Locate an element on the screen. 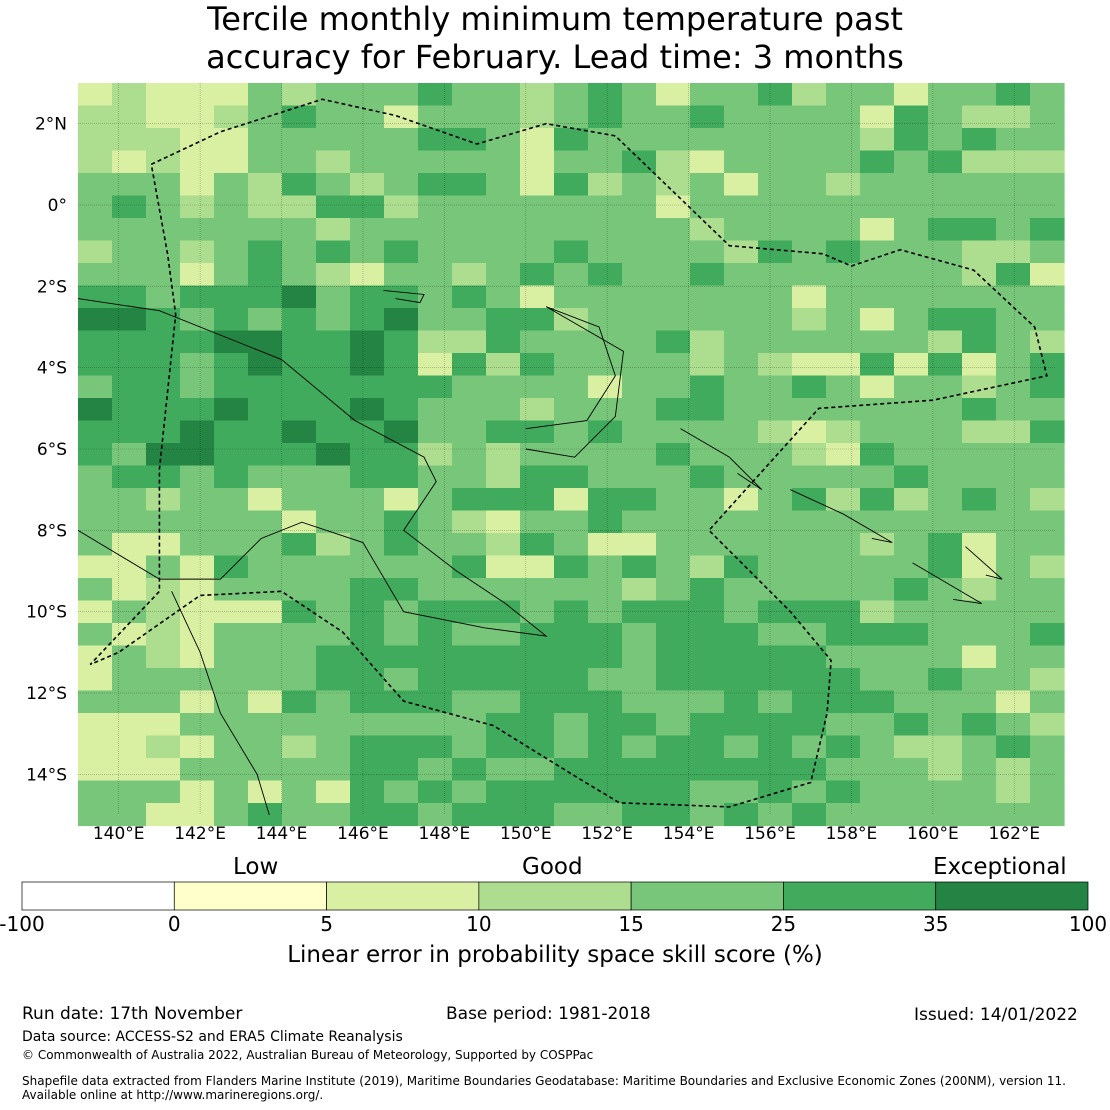 Image resolution: width=1110 pixels, height=1110 pixels. colorbar-segment is located at coordinates (403, 896).